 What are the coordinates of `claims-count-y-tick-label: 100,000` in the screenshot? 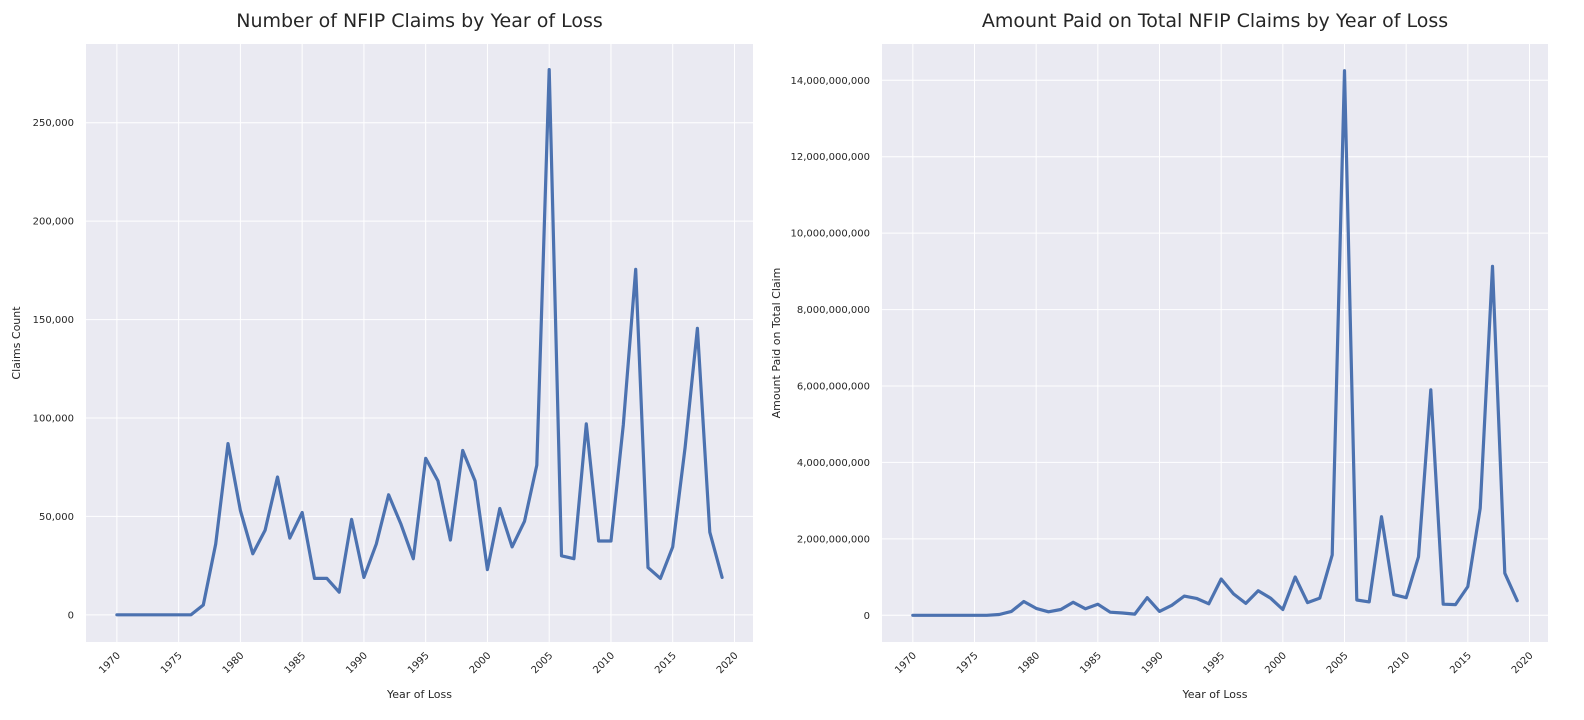 It's located at (53, 418).